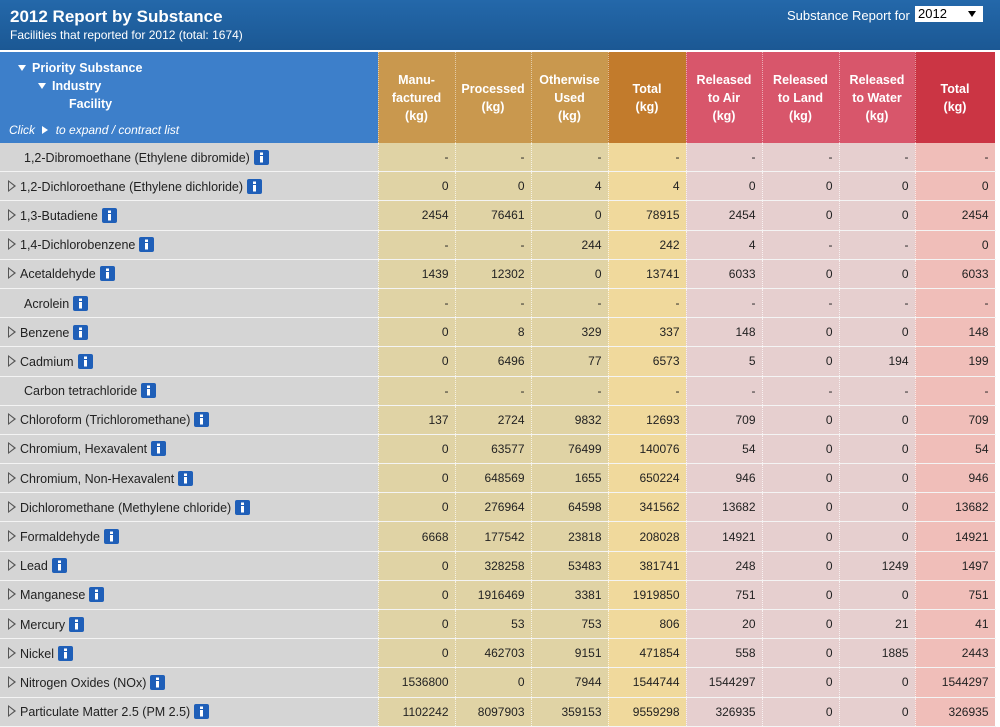 The height and width of the screenshot is (727, 1000). I want to click on value-cell: 946, so click(955, 478).